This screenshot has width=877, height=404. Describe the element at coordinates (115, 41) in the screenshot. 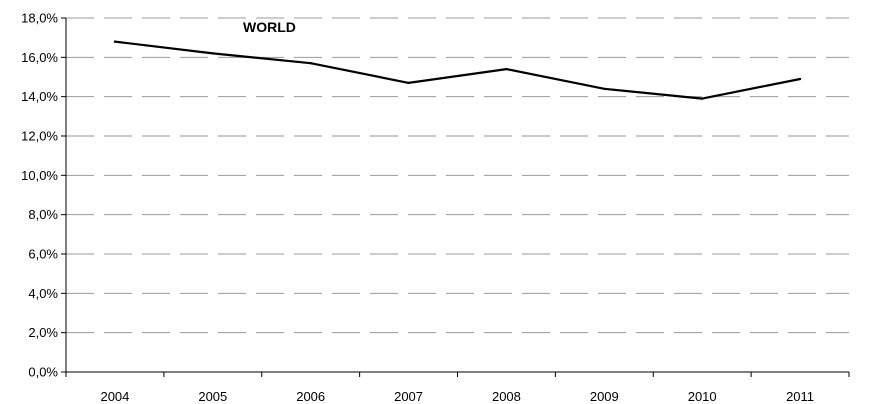

I see `data-point-2004` at that location.